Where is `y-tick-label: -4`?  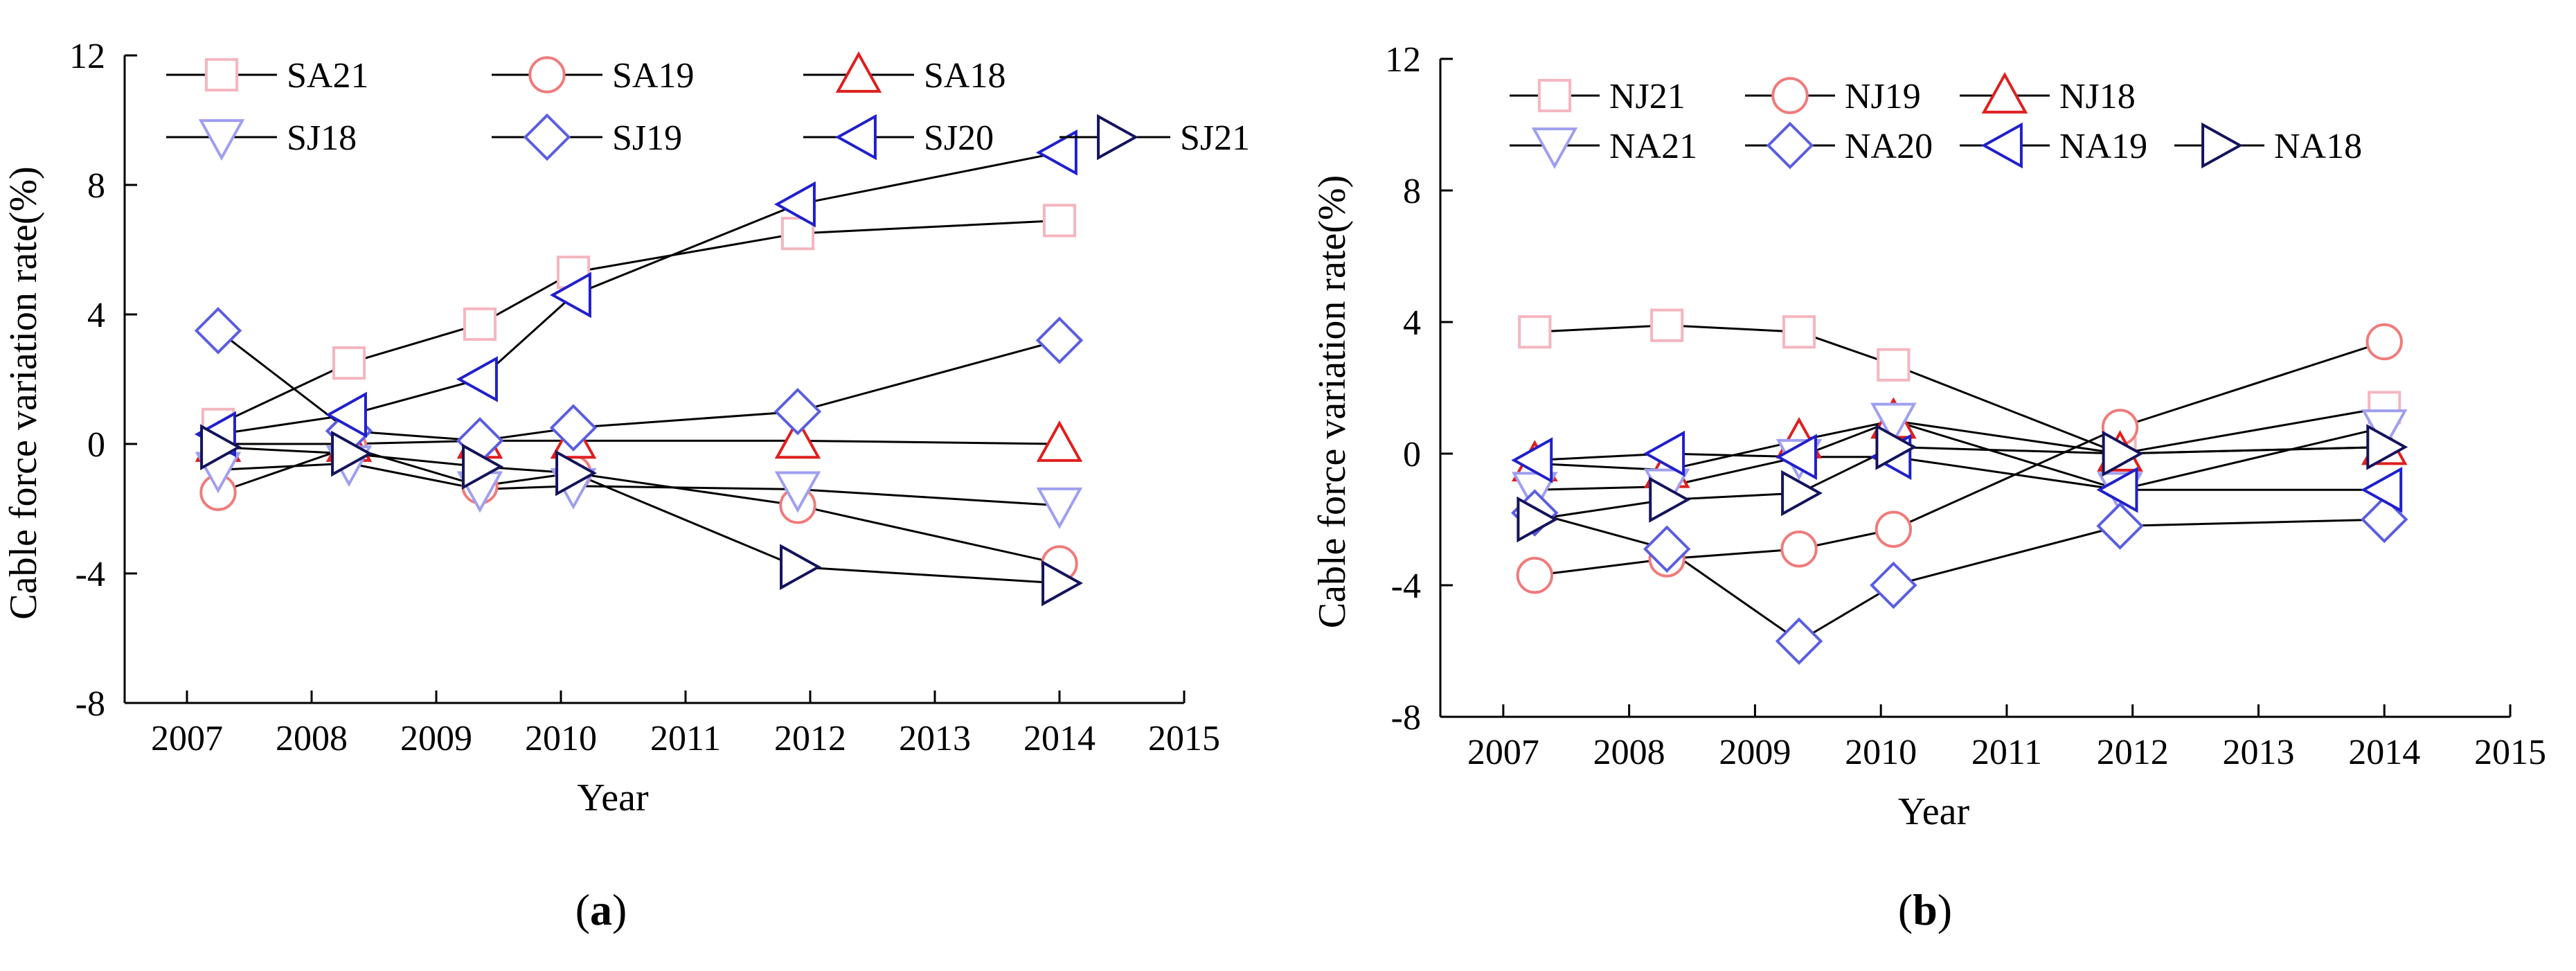
y-tick-label: -4 is located at coordinates (90, 574).